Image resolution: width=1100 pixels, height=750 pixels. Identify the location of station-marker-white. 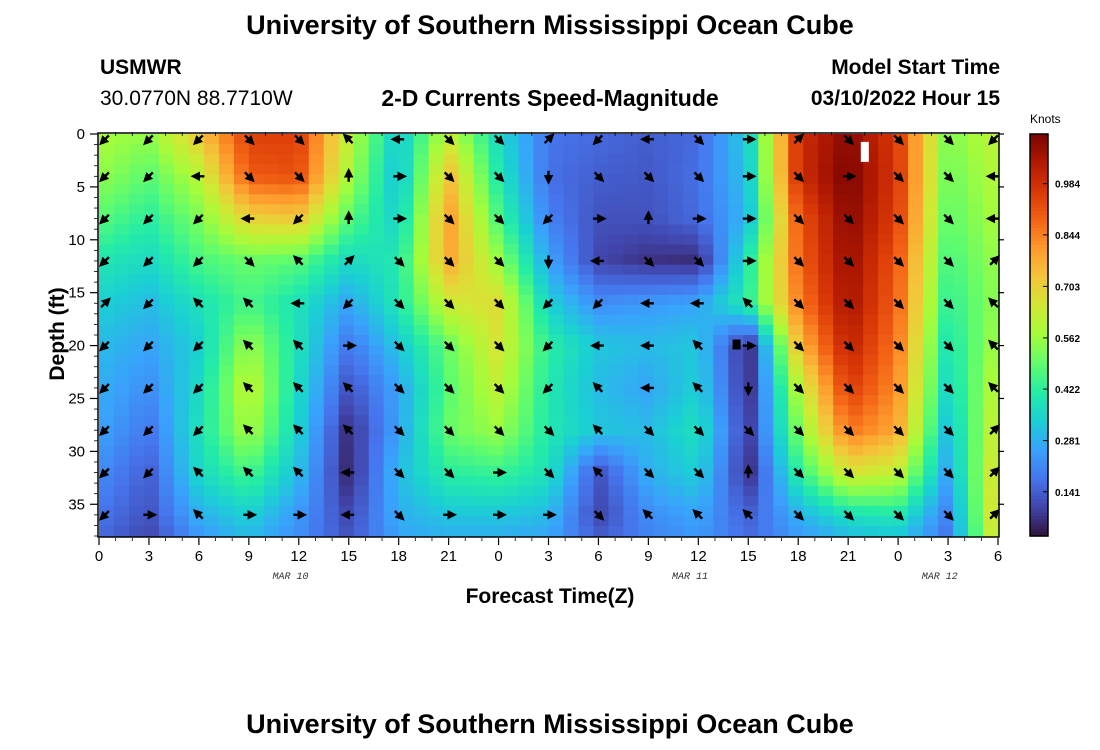
(864, 151).